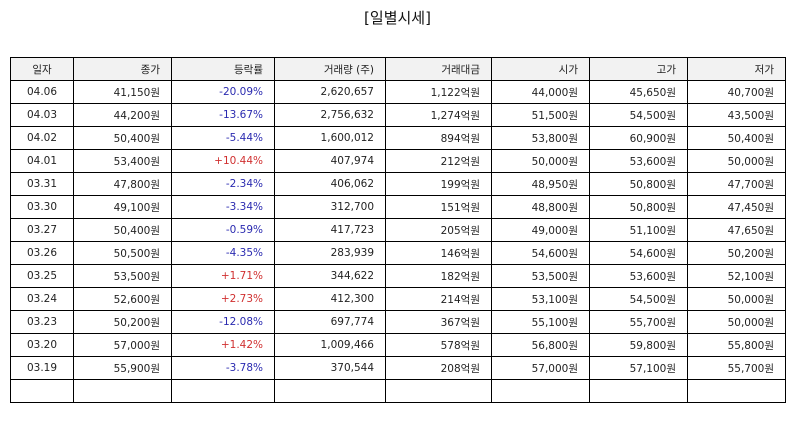 This screenshot has height=425, width=795. What do you see at coordinates (223, 138) in the screenshot?
I see `cell-change-rate: -5.44%` at bounding box center [223, 138].